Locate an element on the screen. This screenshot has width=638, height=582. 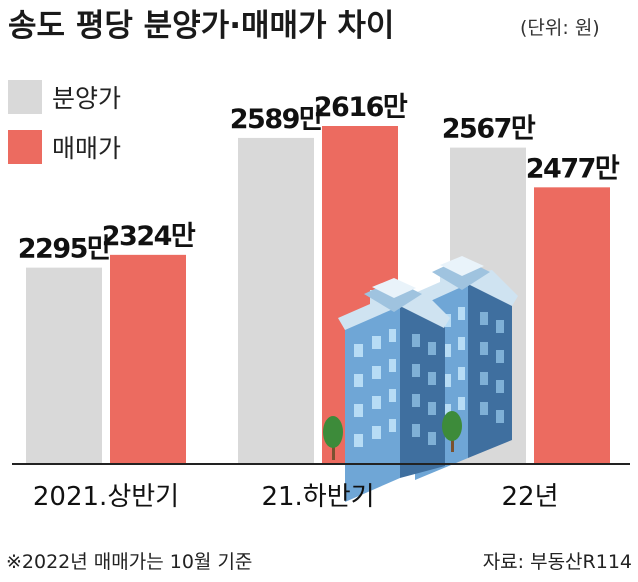
category-labels: 2021.상반기 21.하반기 22년 is located at coordinates (296, 497).